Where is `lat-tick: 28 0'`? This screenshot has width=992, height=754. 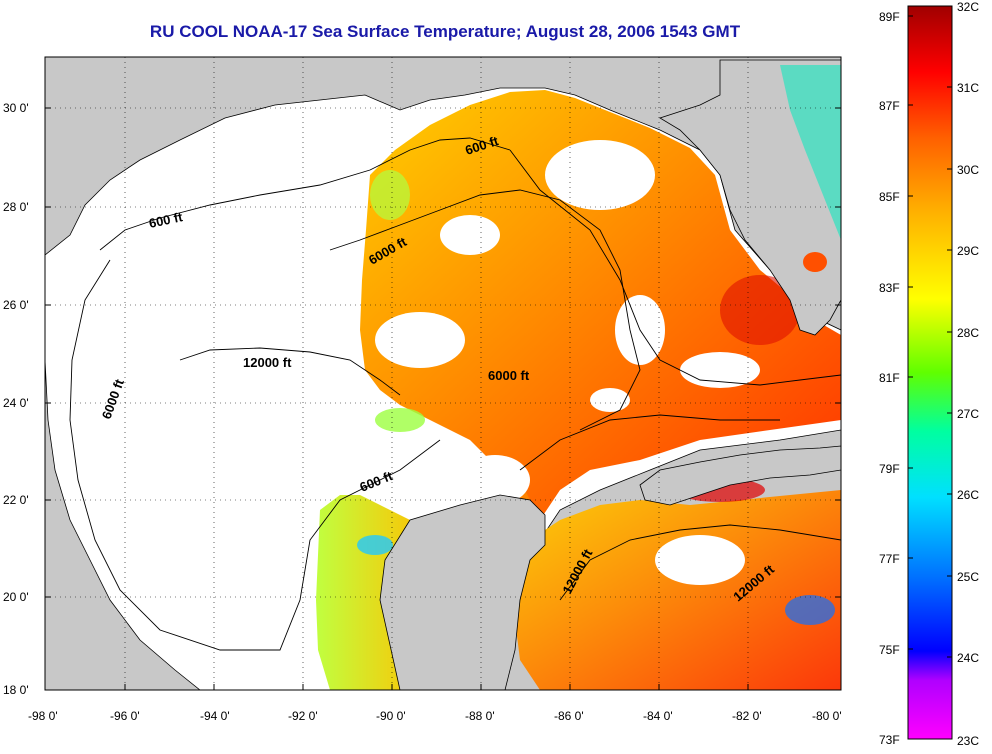
lat-tick: 28 0' is located at coordinates (16, 207).